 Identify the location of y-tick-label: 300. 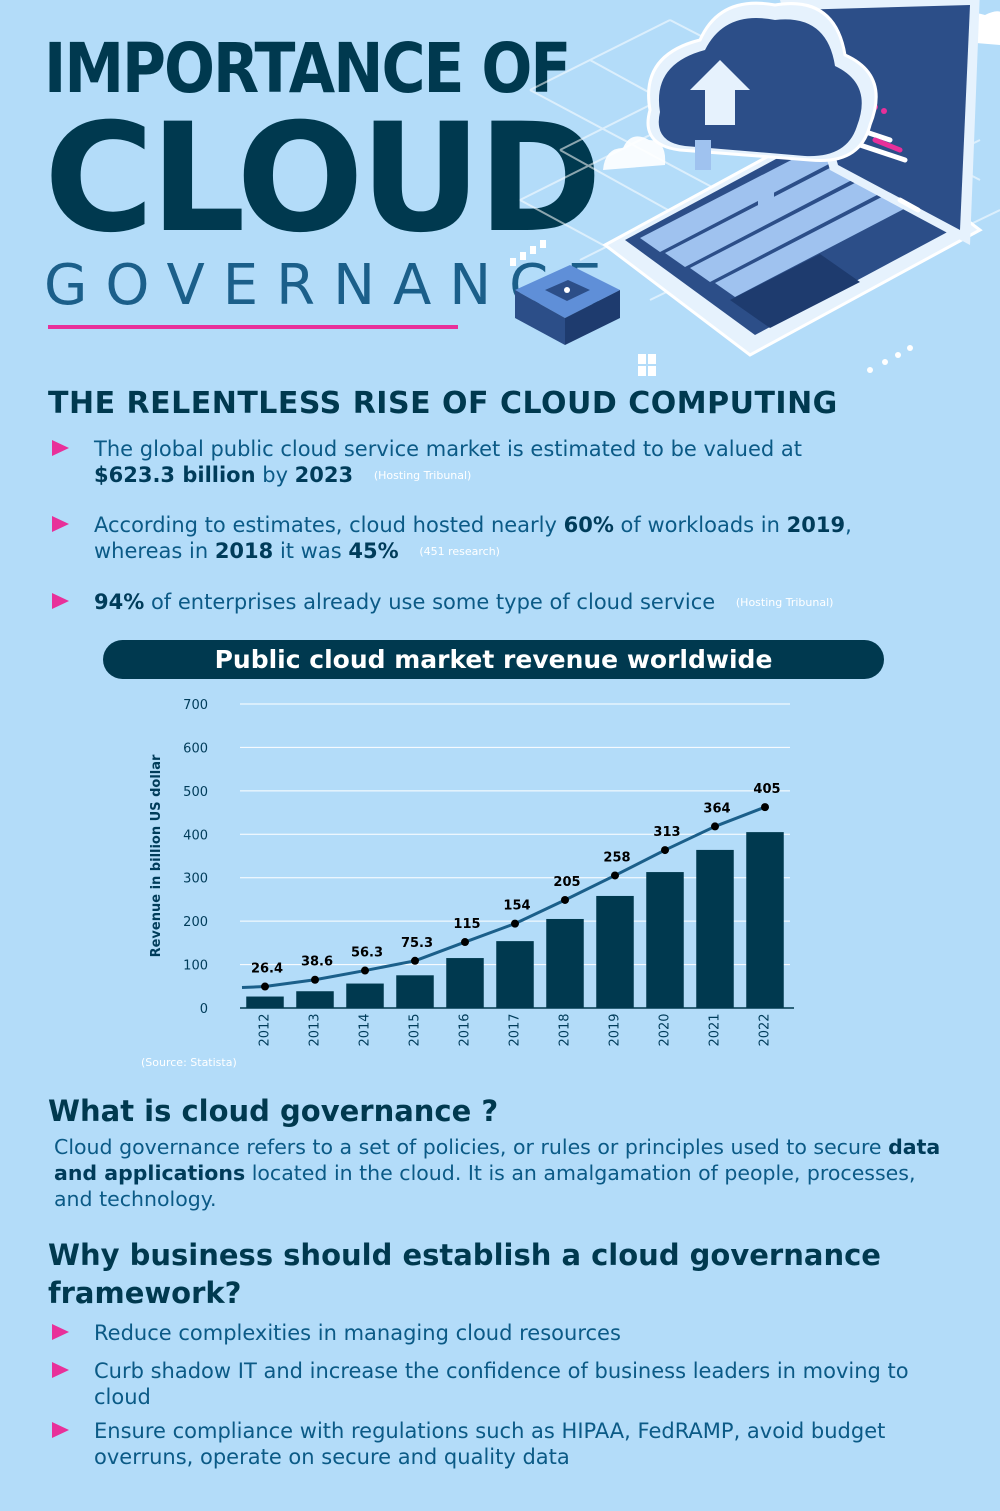
(195, 879).